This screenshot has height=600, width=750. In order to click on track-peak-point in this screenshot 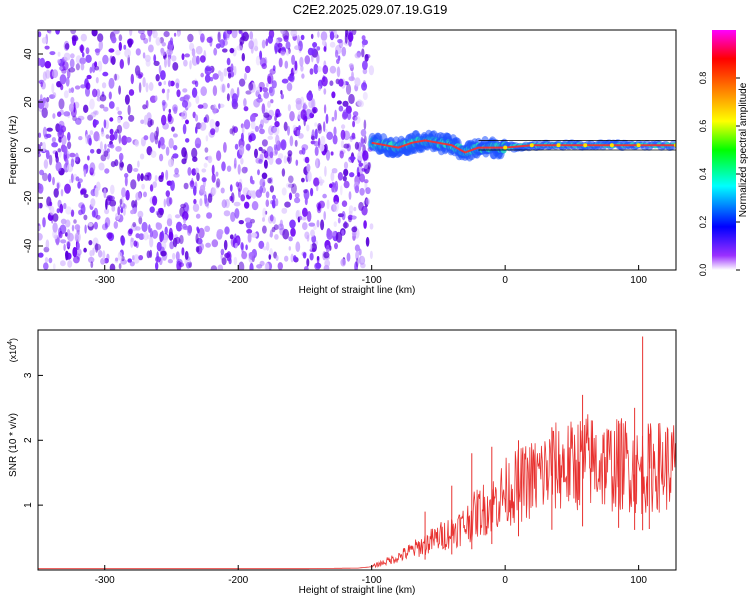, I will do `click(558, 145)`.